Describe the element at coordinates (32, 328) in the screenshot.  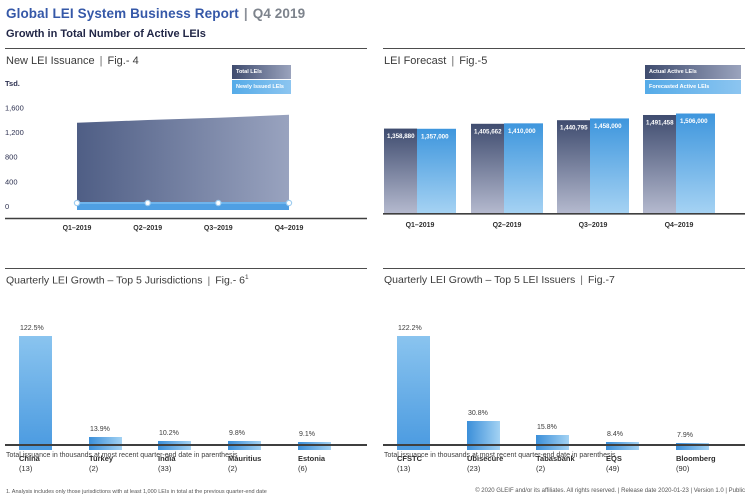
I see `growth-percent-label: 122.5%` at that location.